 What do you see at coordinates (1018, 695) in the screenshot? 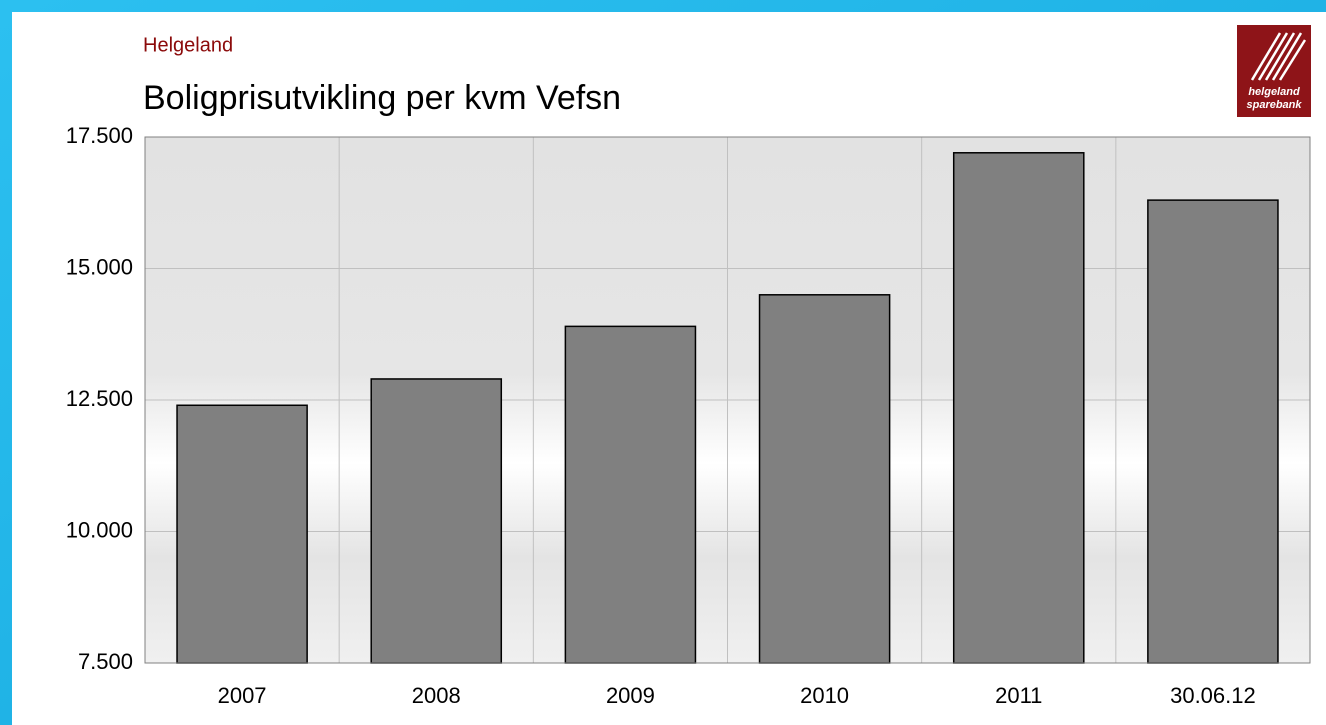
I see `x-tick-label: 2011` at bounding box center [1018, 695].